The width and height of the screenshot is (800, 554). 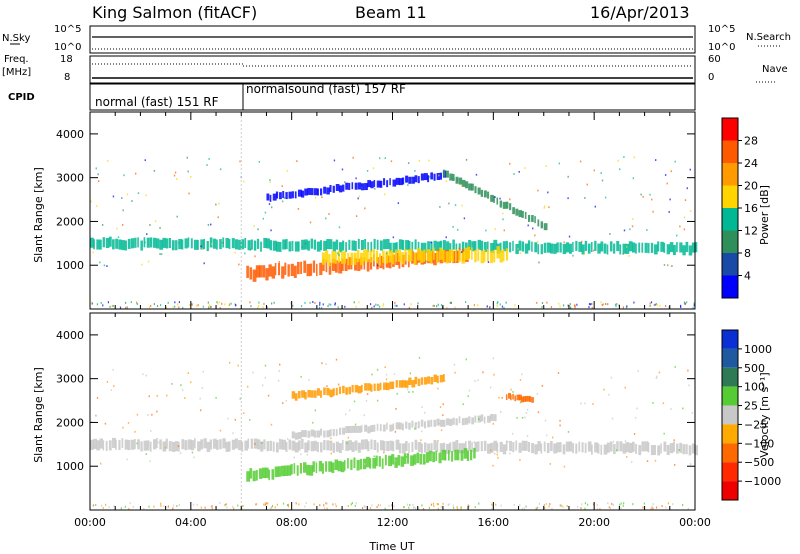 I want to click on y-tick-label: 1000, so click(x=70, y=265).